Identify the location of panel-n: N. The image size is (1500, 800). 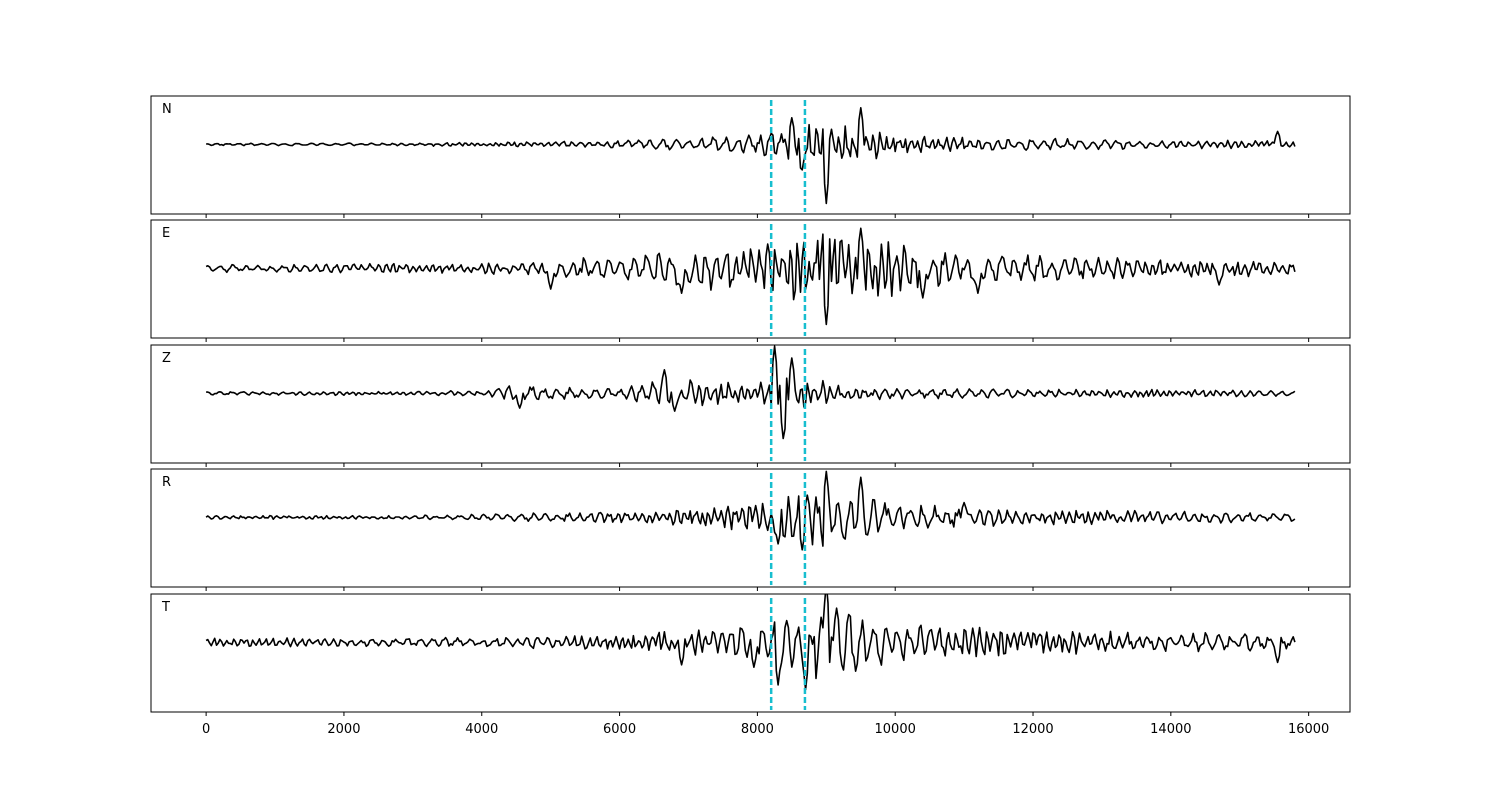
(750, 156).